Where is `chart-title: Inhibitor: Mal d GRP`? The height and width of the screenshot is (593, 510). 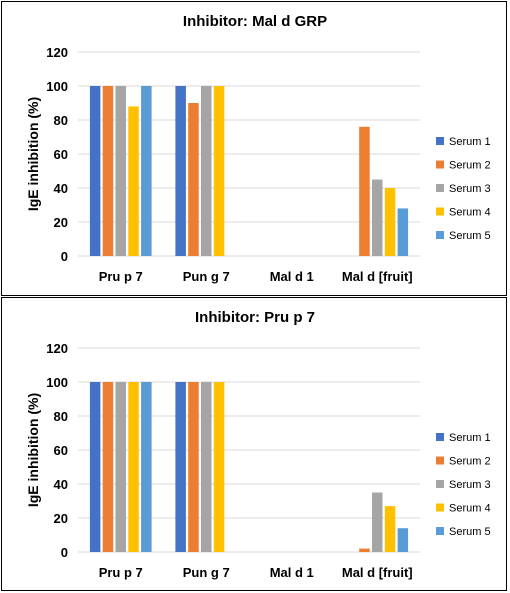
chart-title: Inhibitor: Mal d GRP is located at coordinates (255, 21).